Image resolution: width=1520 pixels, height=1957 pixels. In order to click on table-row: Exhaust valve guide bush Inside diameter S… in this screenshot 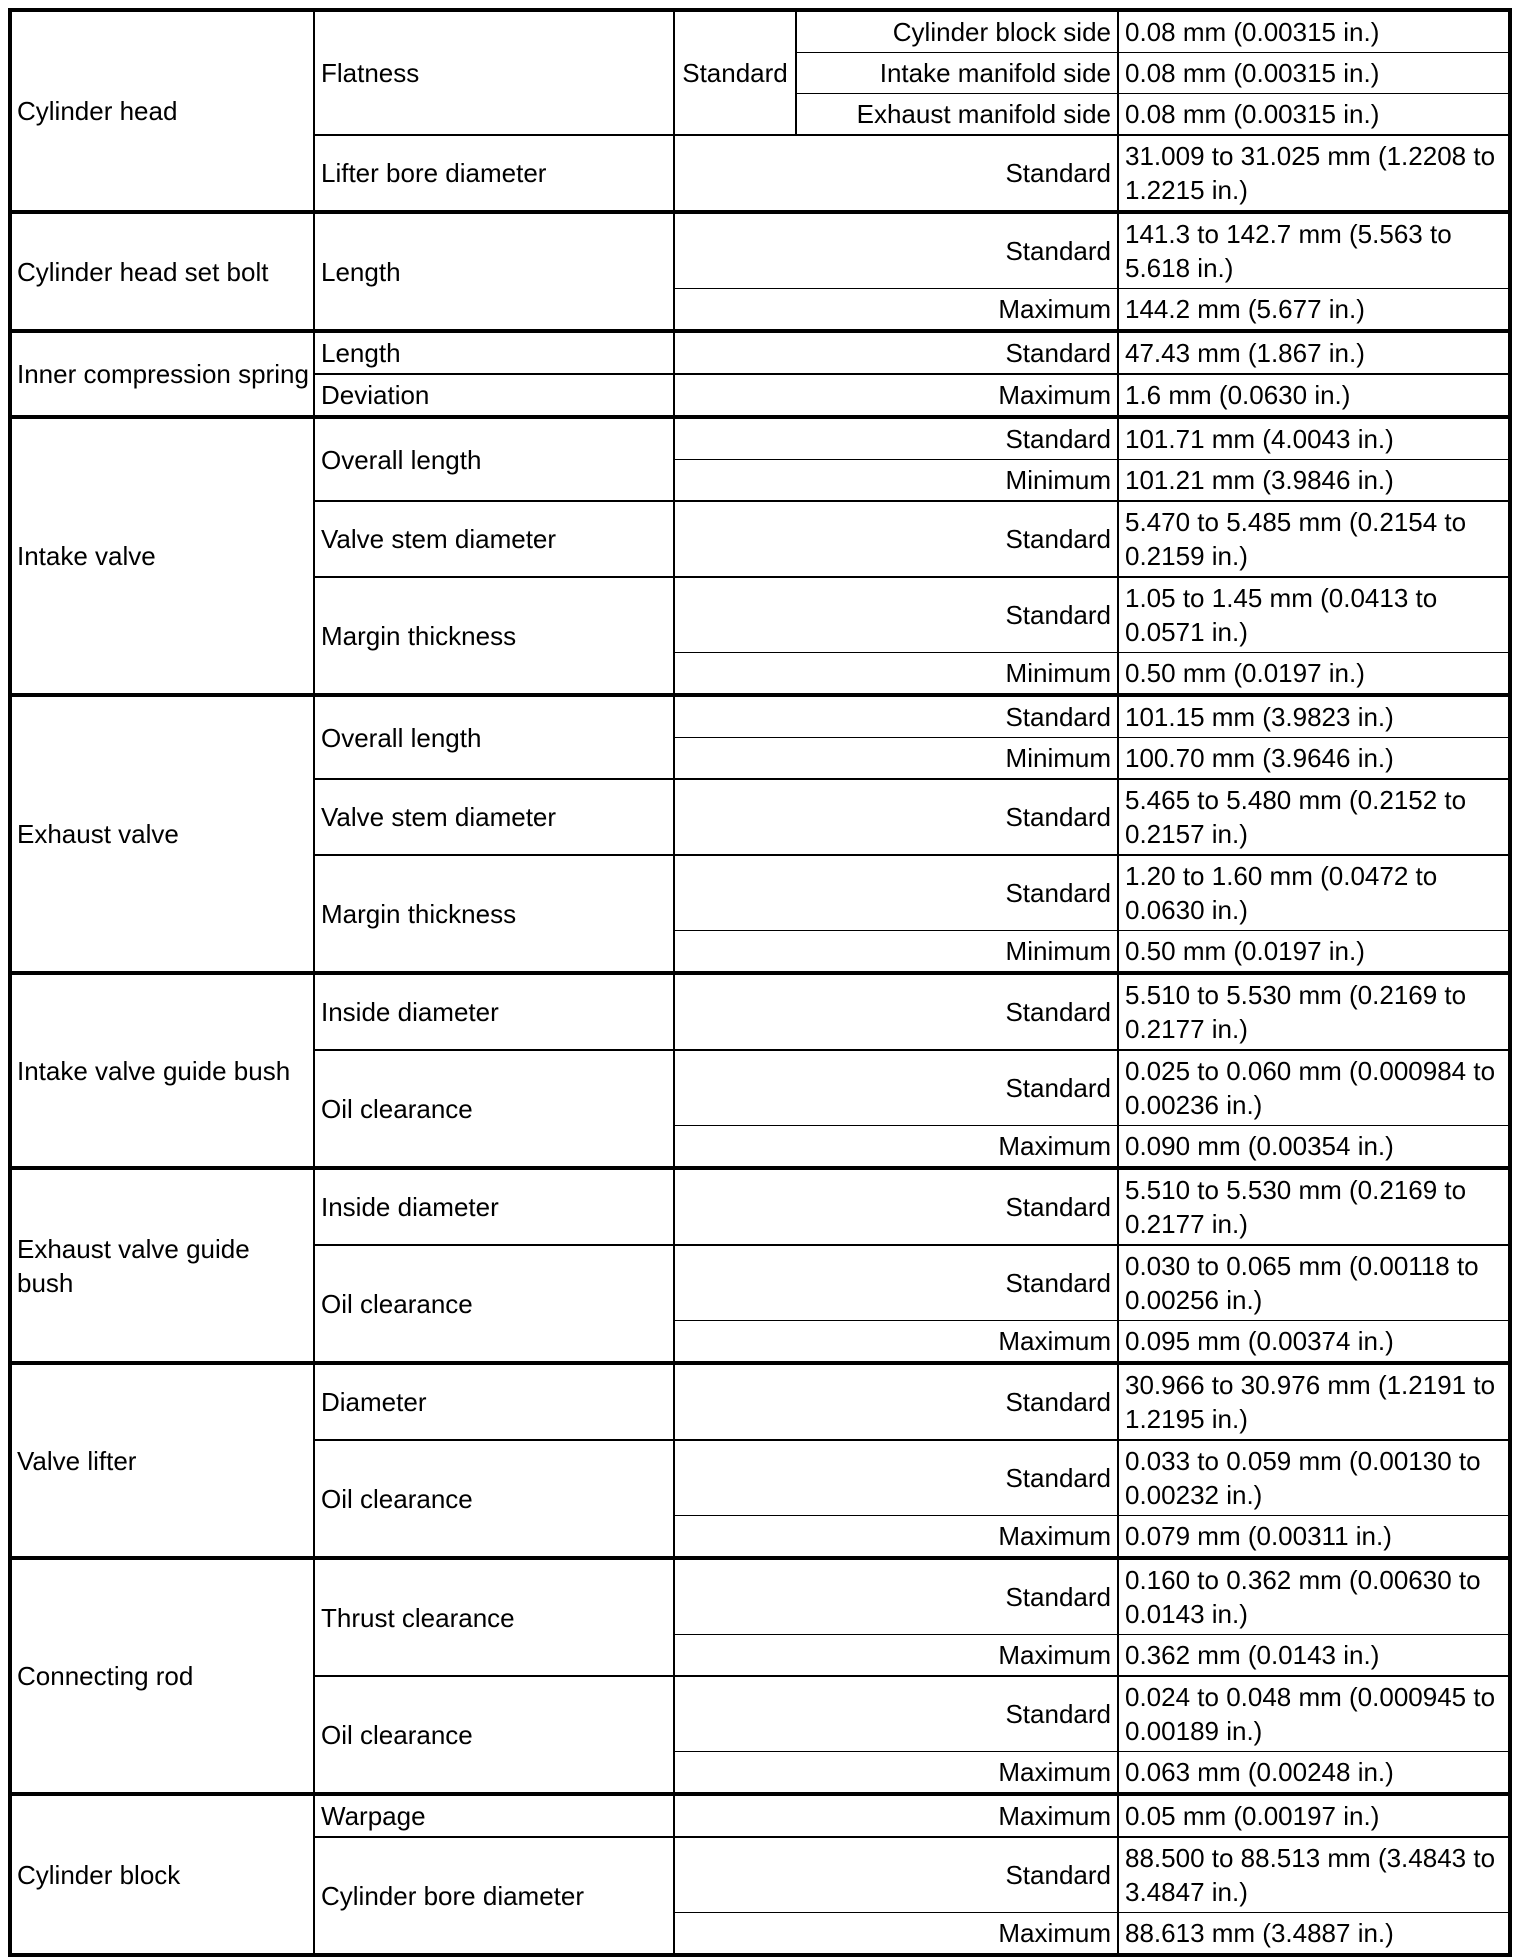, I will do `click(760, 1264)`.